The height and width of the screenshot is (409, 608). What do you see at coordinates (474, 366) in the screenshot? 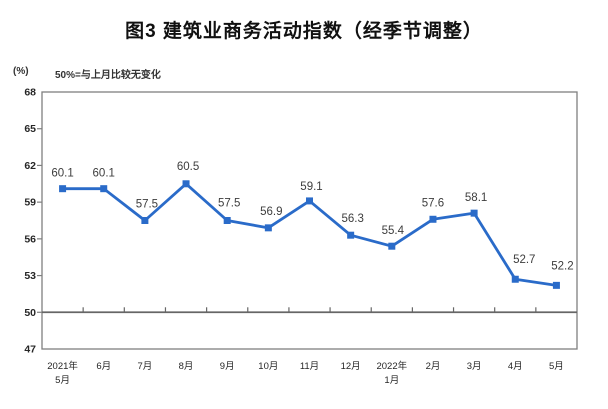
I see `x-axis-tick-label: 3月` at bounding box center [474, 366].